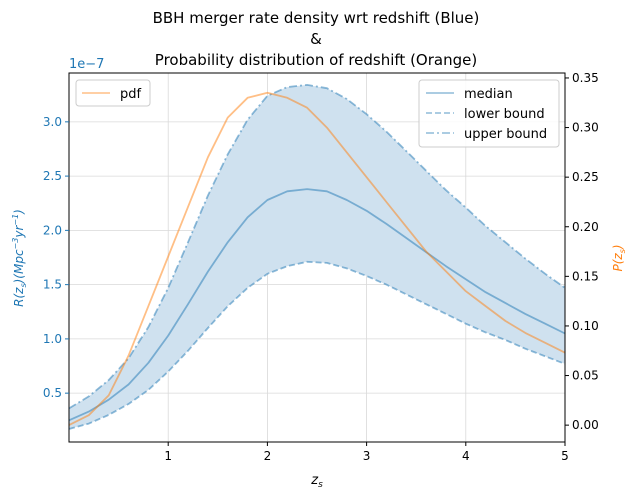 This screenshot has width=638, height=497. I want to click on x-tick-label-2: 3, so click(367, 456).